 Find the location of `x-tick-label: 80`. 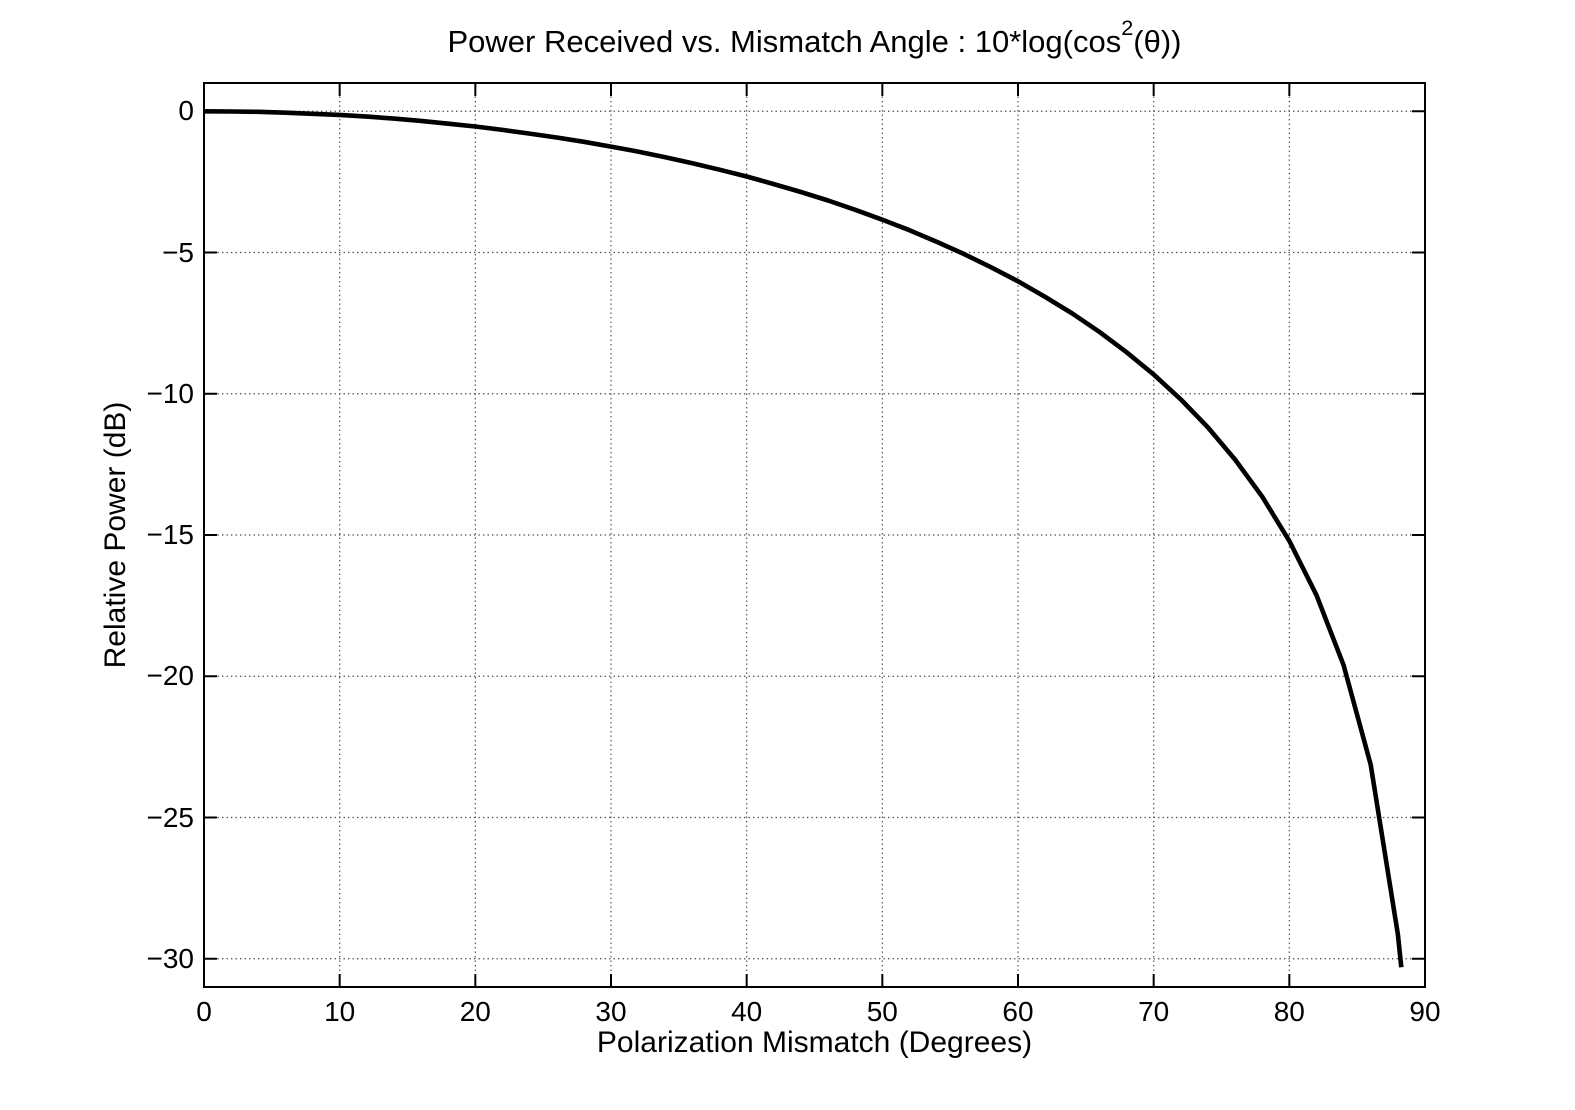

x-tick-label: 80 is located at coordinates (1289, 1011).